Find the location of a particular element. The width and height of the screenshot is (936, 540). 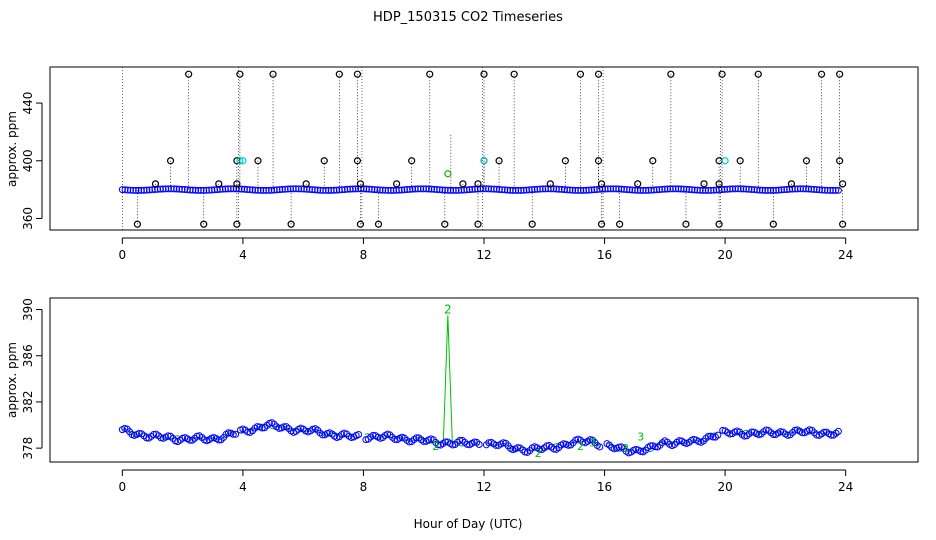

point-count-label: 2 is located at coordinates (538, 453).